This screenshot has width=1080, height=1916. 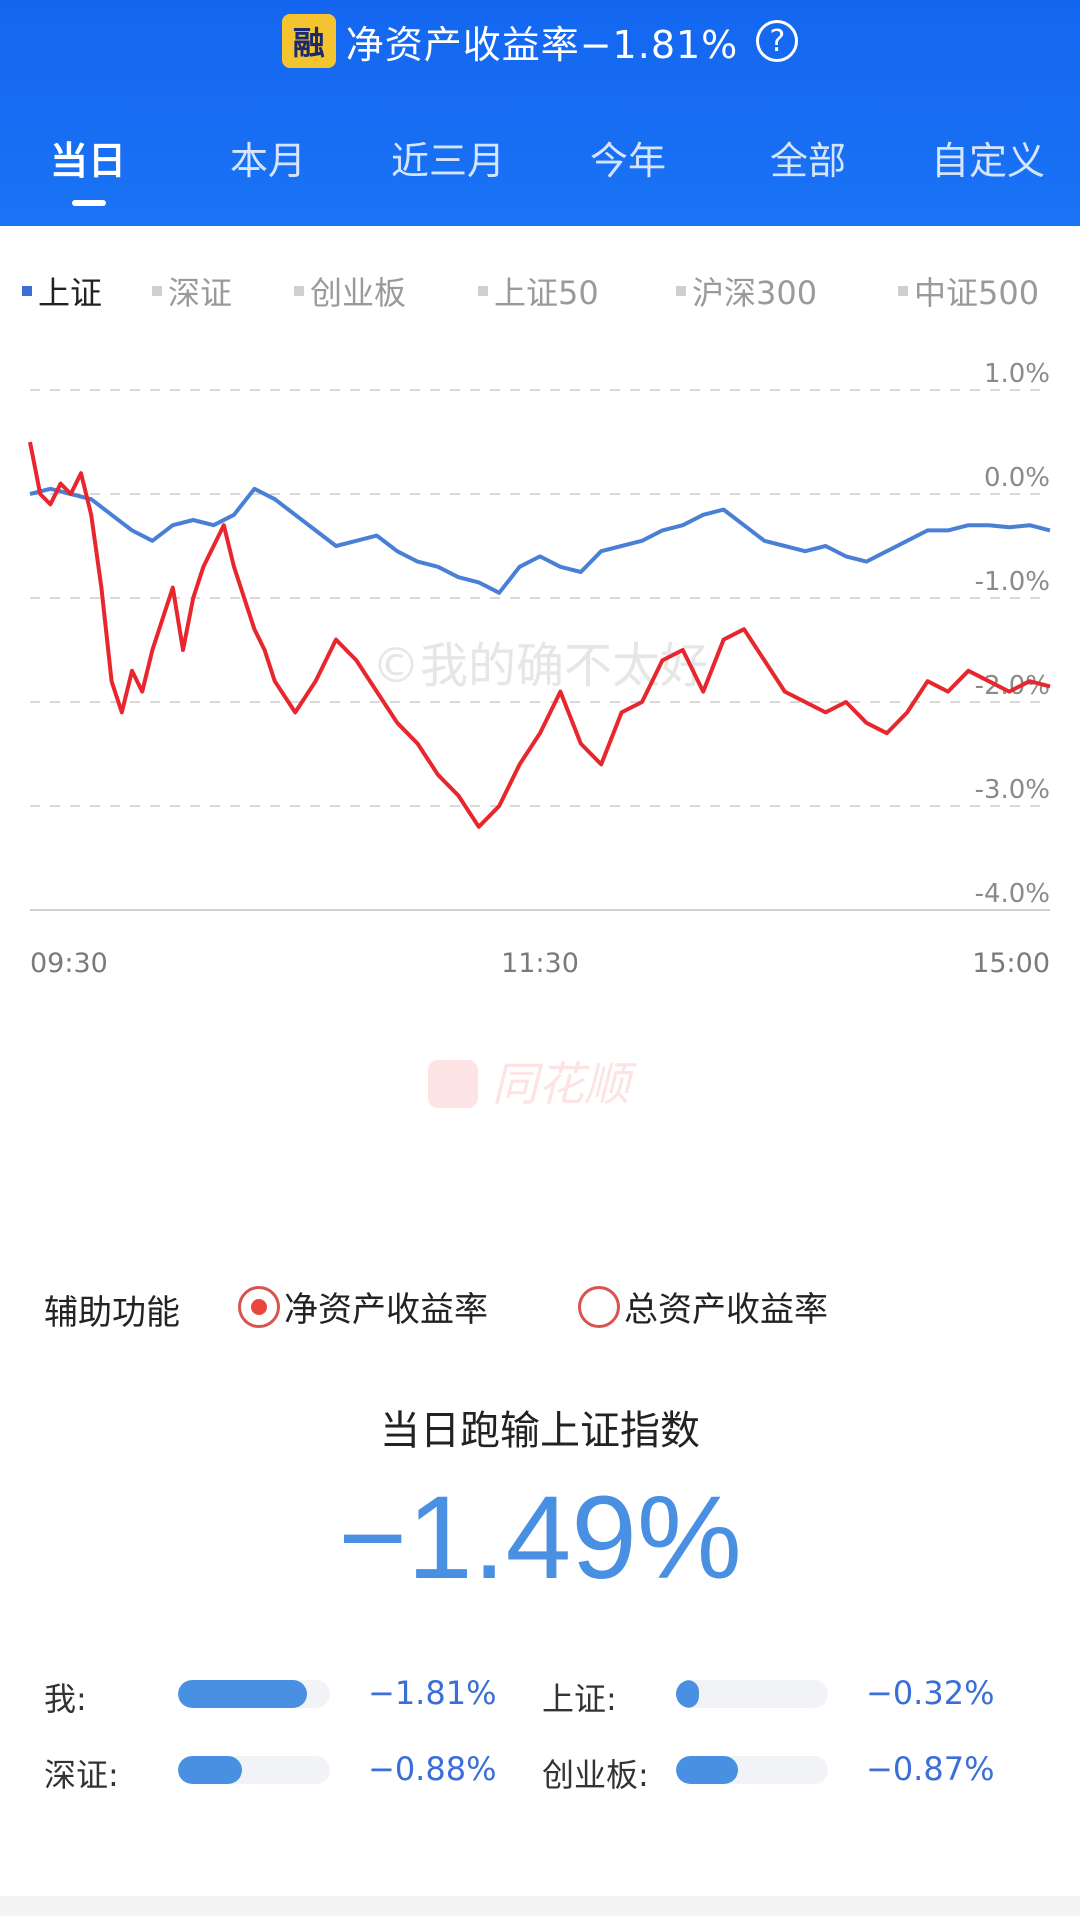 I want to click on tab-this-month: 本月, so click(x=268, y=161).